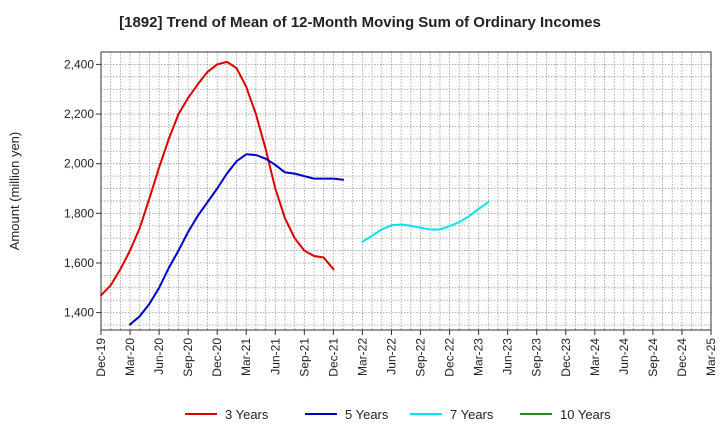  What do you see at coordinates (130, 357) in the screenshot?
I see `x-tick-label: Mar-20` at bounding box center [130, 357].